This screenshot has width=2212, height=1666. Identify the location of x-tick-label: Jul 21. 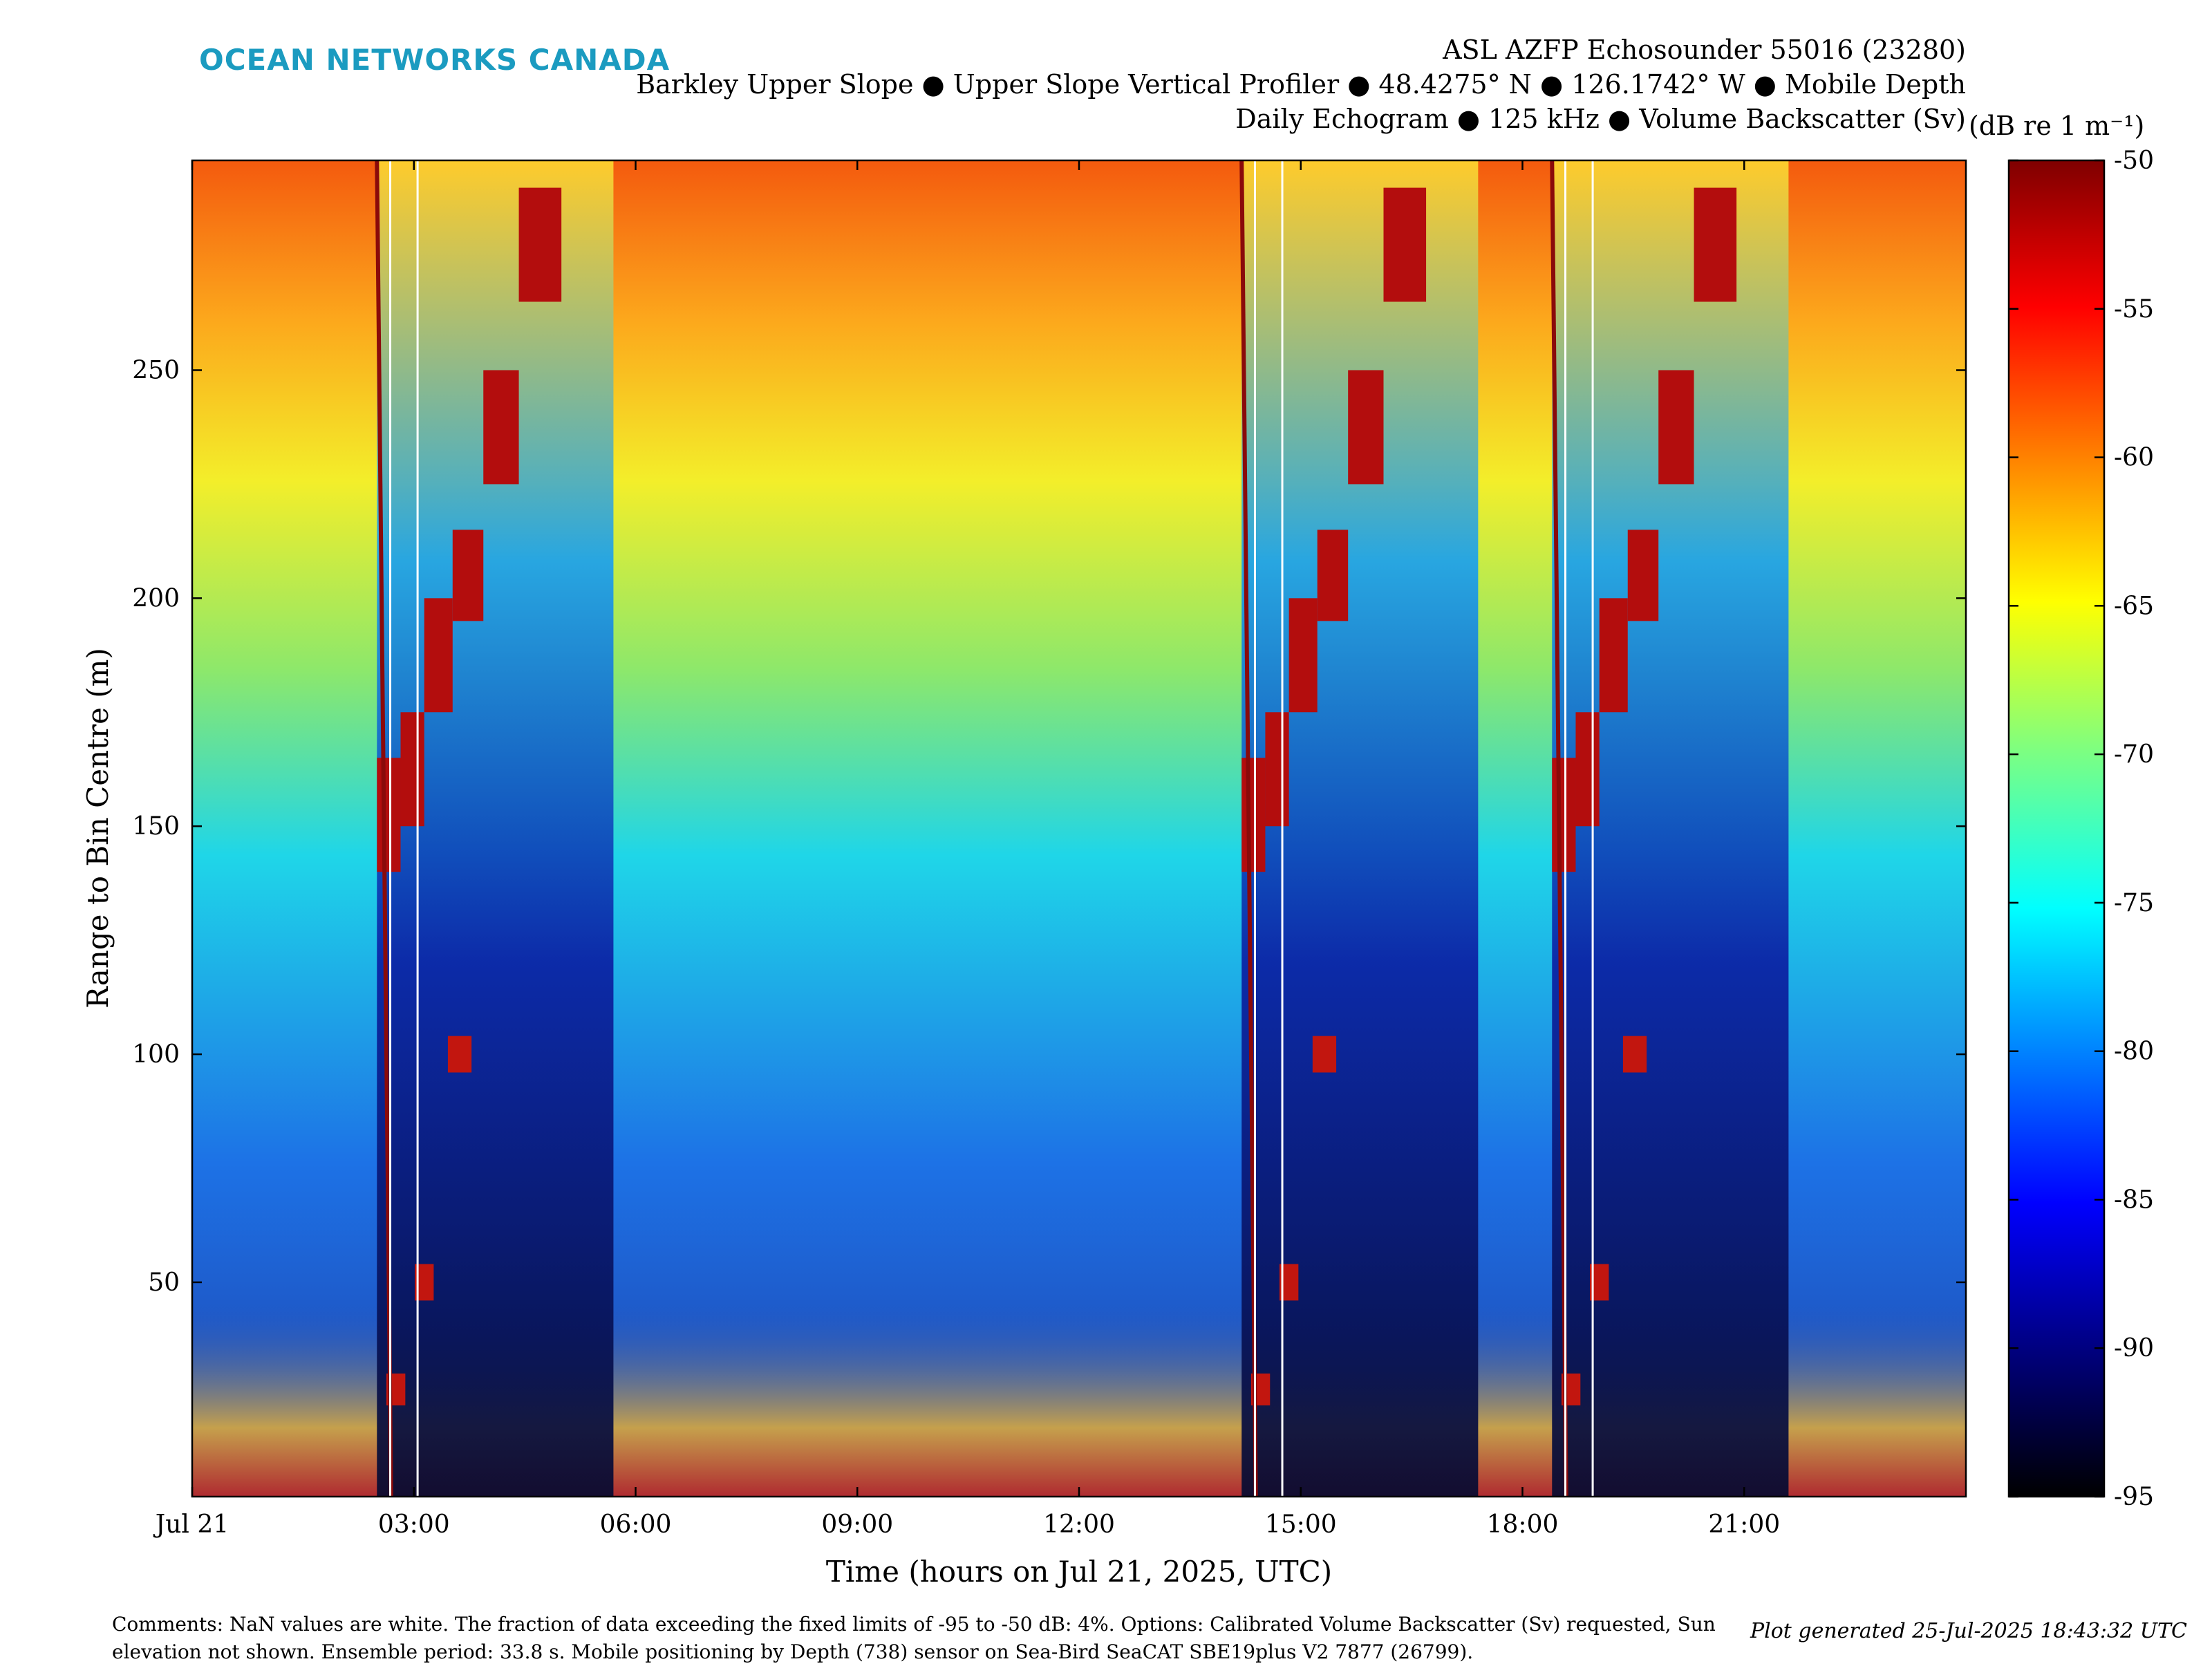
(191, 1524).